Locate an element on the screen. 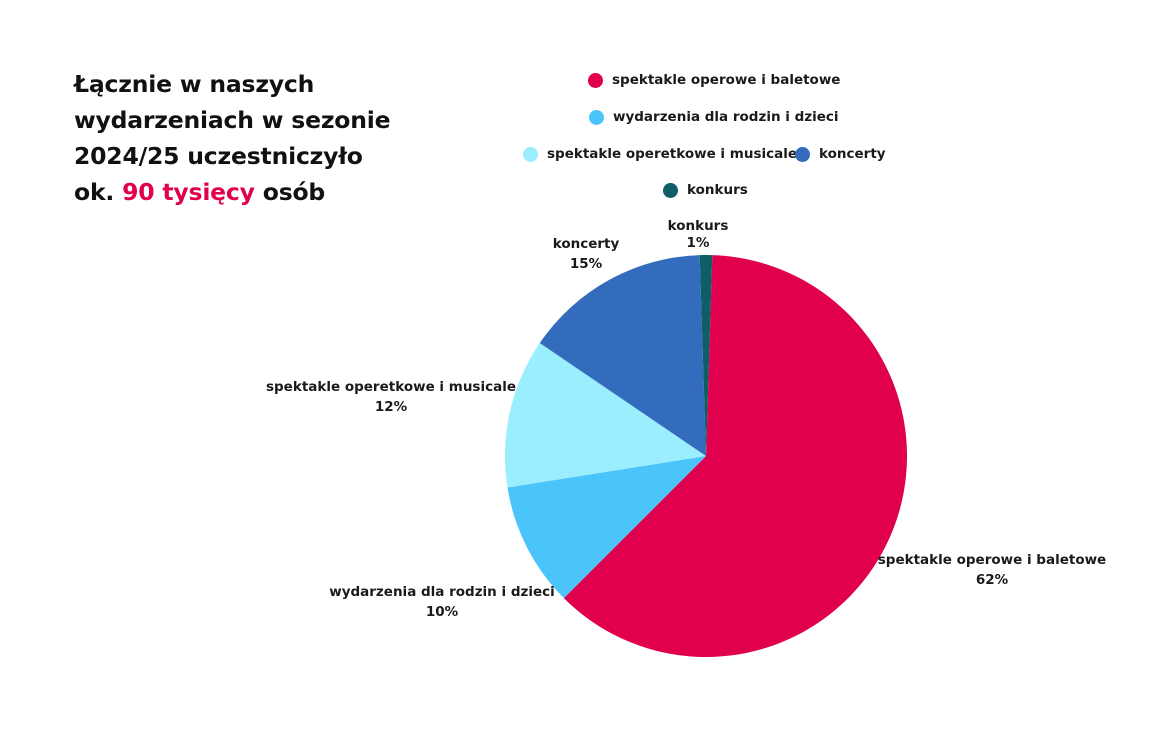  title-line-3: 2024/25 uczestniczyło is located at coordinates (218, 156).